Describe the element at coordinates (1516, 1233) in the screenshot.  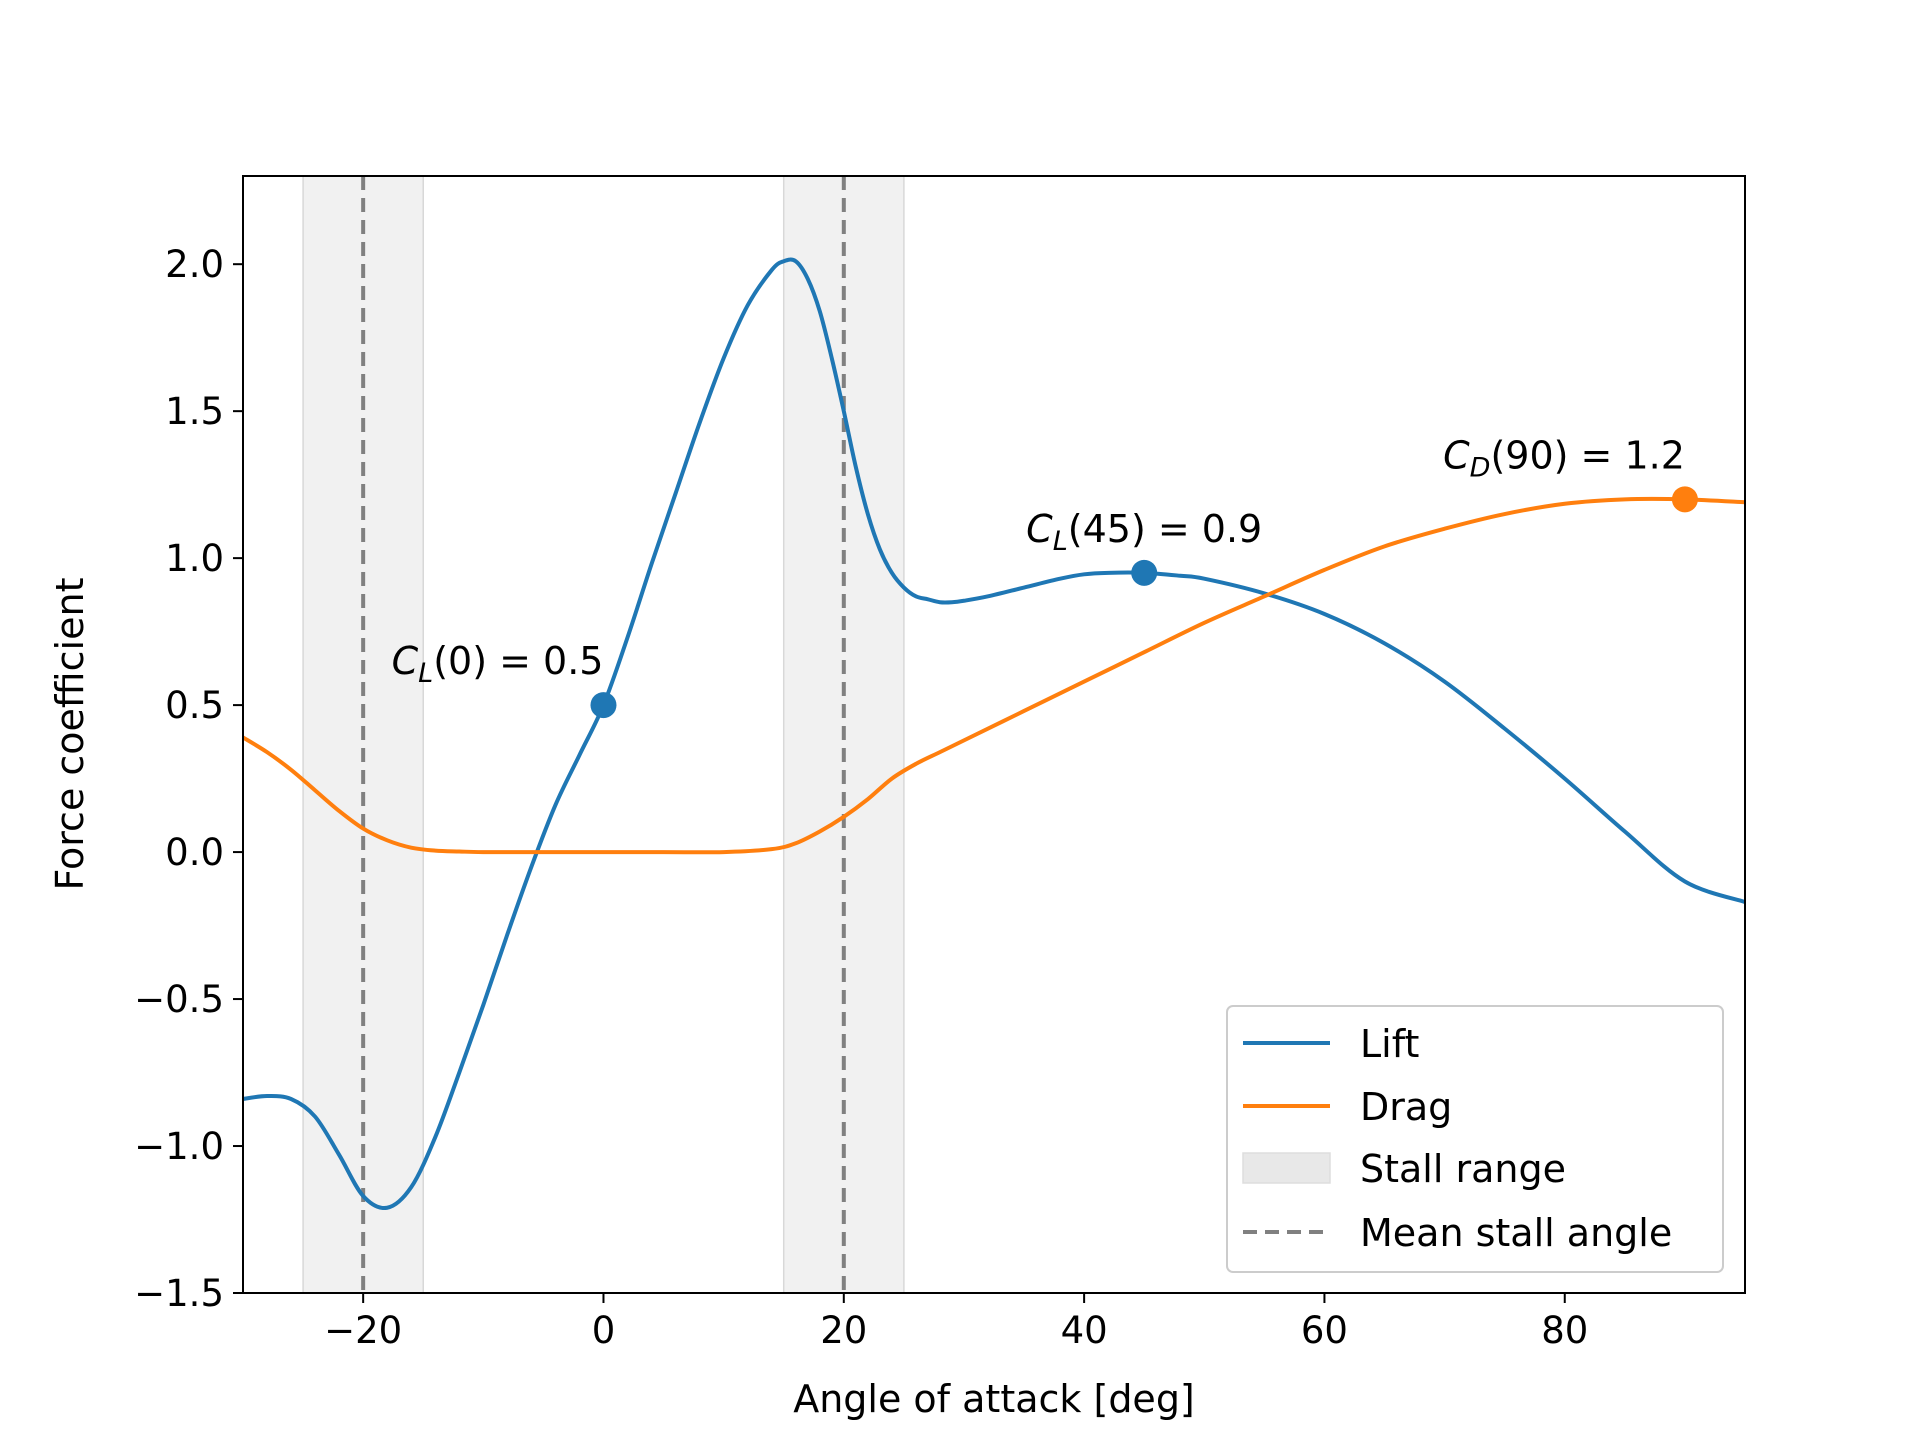
I see `legend-label-mean-stall: Mean stall angle` at that location.